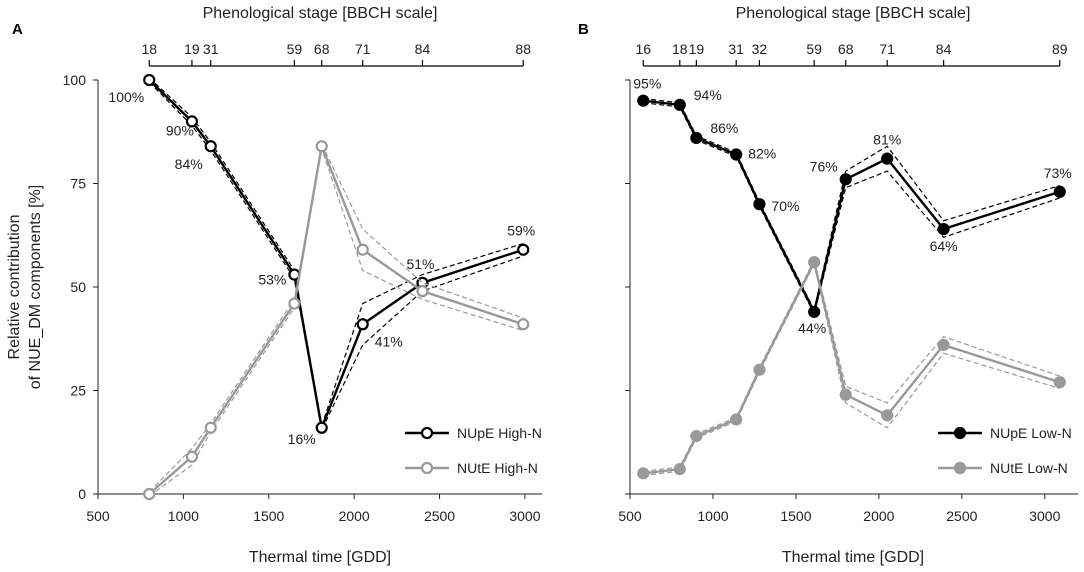 This screenshot has width=1084, height=572. Describe the element at coordinates (1029, 468) in the screenshot. I see `legend-label: NUtE Low-N` at that location.